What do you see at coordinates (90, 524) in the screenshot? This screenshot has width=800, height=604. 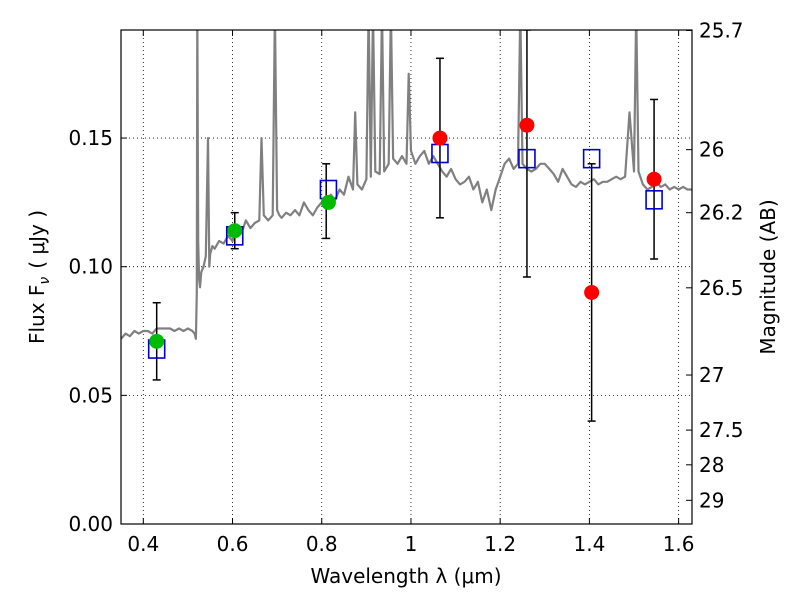 I see `y-tick-label: 0.00` at bounding box center [90, 524].